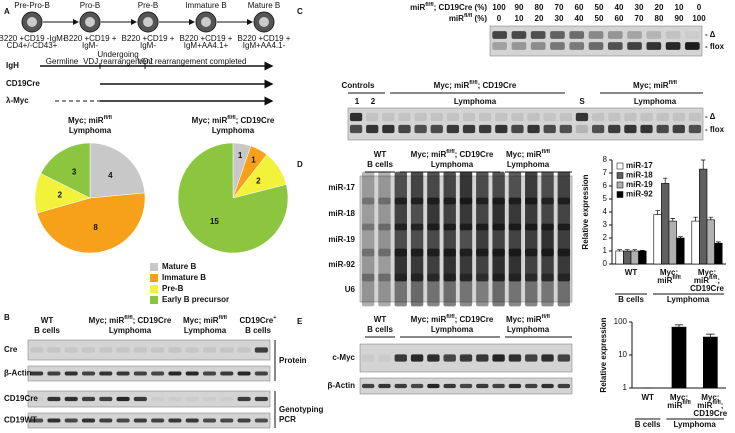  Describe the element at coordinates (380, 329) in the screenshot. I see `lane-header: B cells` at that location.